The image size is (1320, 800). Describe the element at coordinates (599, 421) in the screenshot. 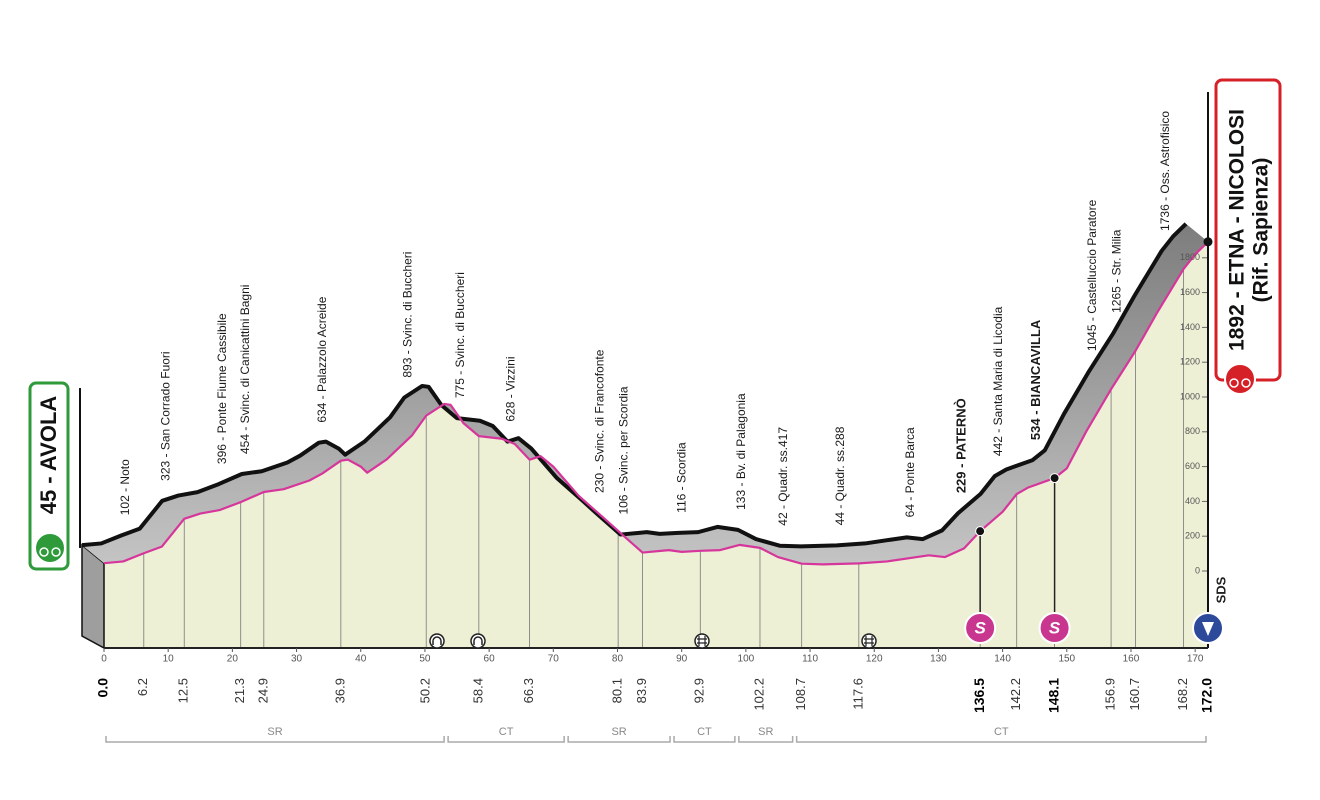

I see `waypoint-label: 230 - Svinc. di Francofonte` at that location.